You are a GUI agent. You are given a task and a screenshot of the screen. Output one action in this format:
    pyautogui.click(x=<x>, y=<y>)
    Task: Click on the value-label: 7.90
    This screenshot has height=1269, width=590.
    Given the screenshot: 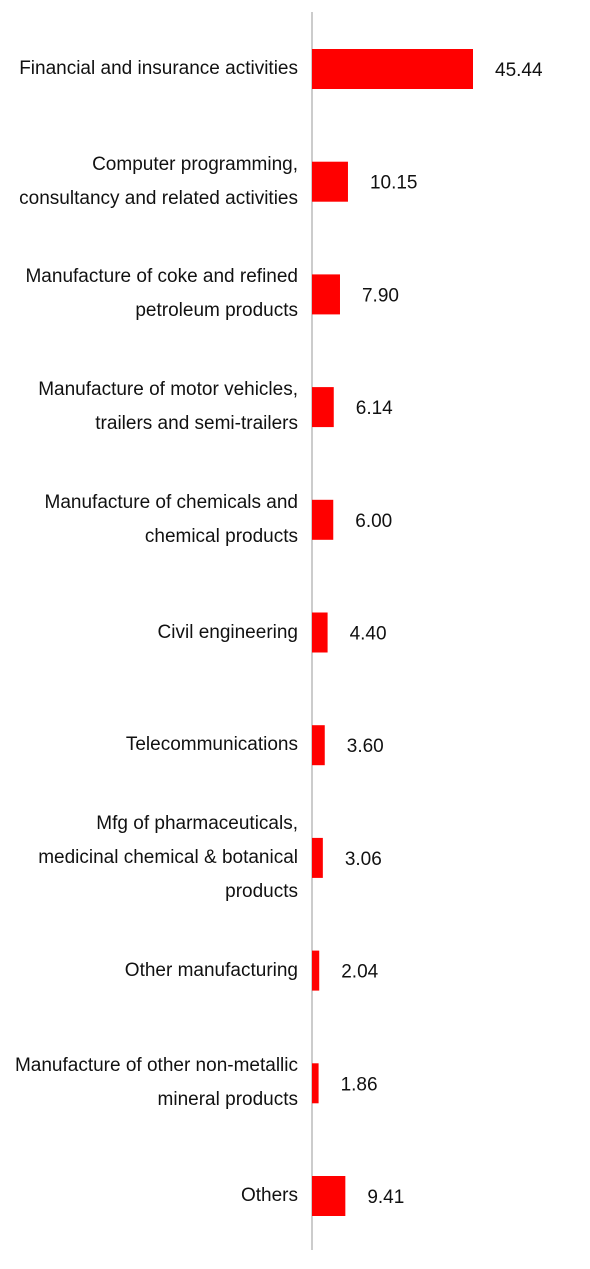 What is the action you would take?
    pyautogui.click(x=380, y=295)
    